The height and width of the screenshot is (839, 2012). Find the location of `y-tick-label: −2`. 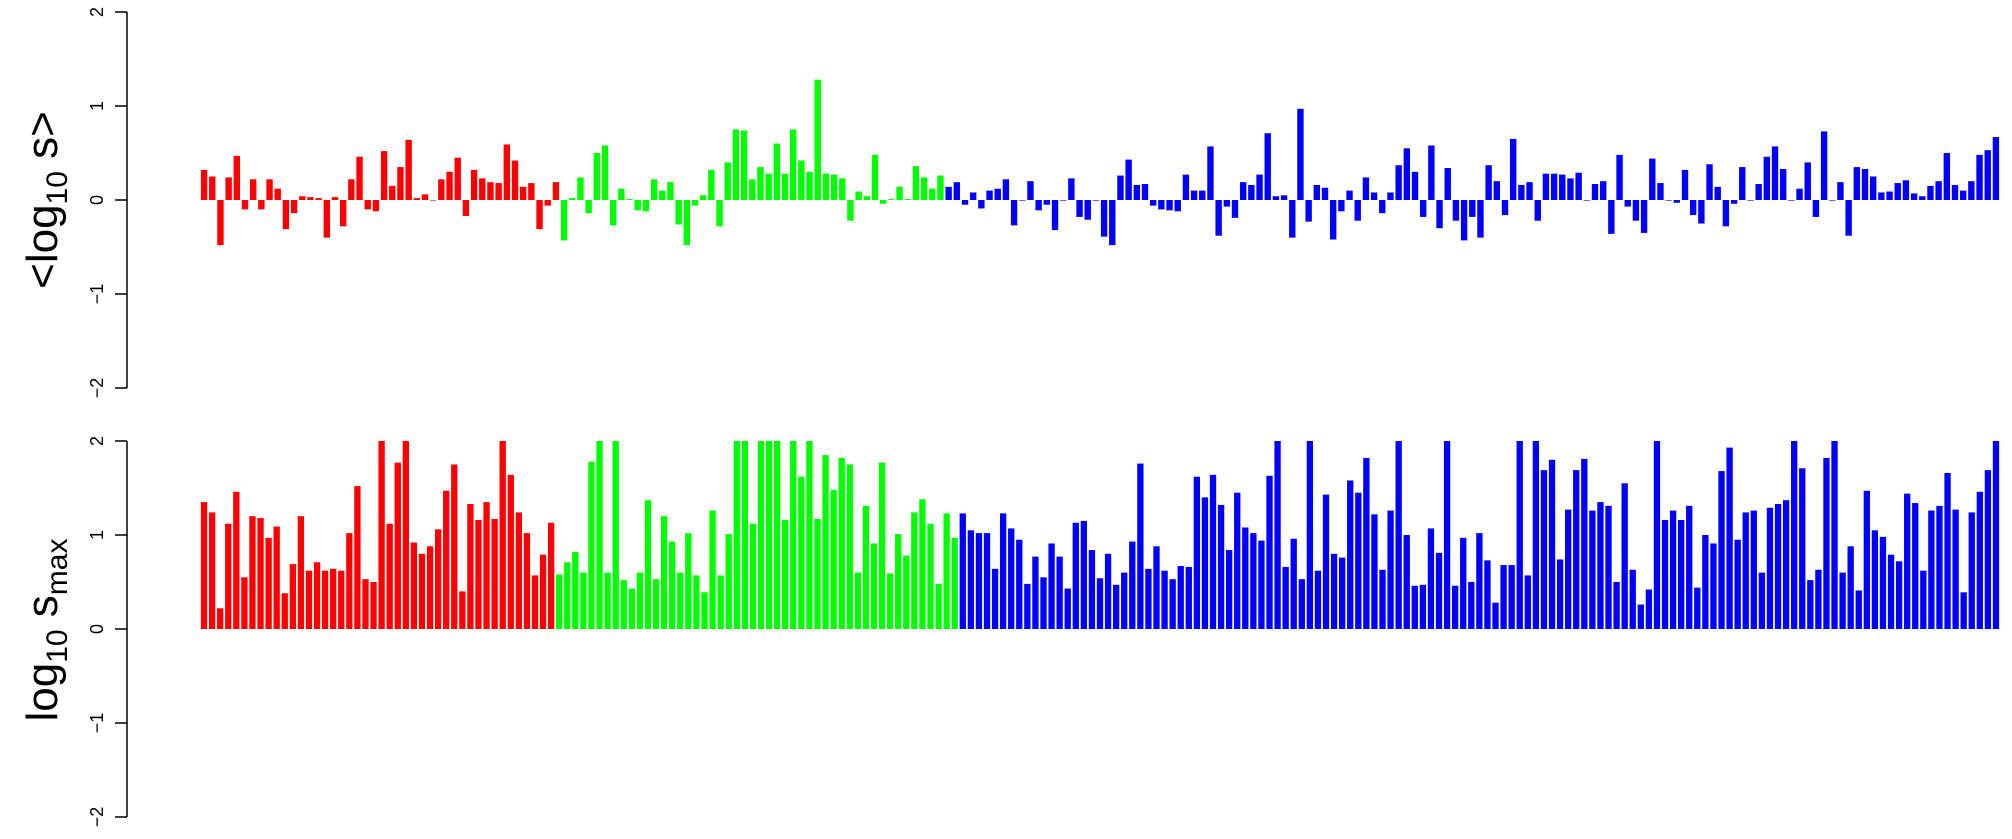

y-tick-label: −2 is located at coordinates (97, 388).